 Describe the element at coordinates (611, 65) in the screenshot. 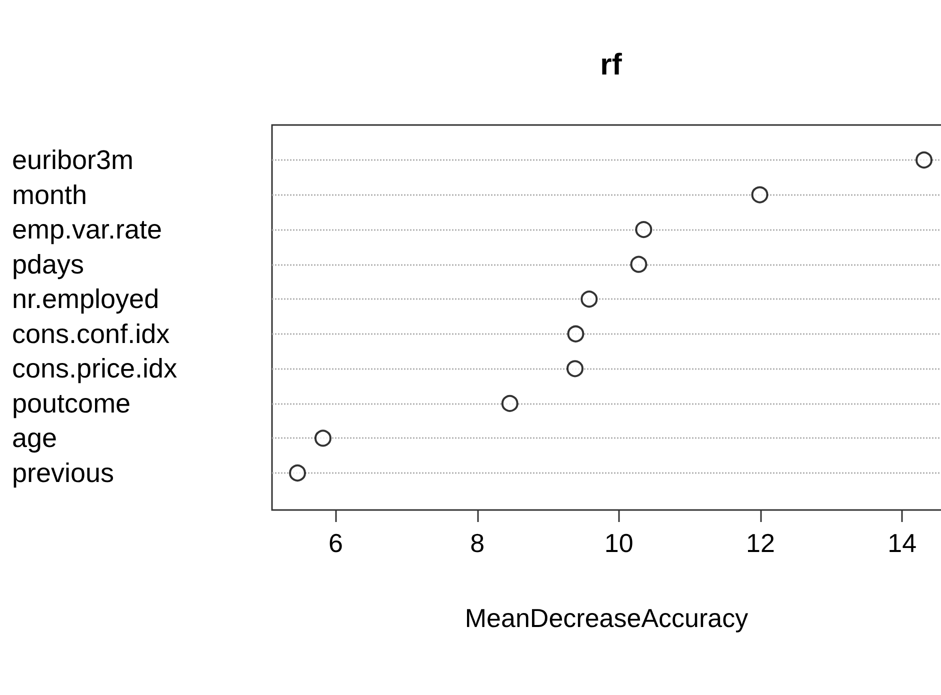

I see `chart-title: rf` at that location.